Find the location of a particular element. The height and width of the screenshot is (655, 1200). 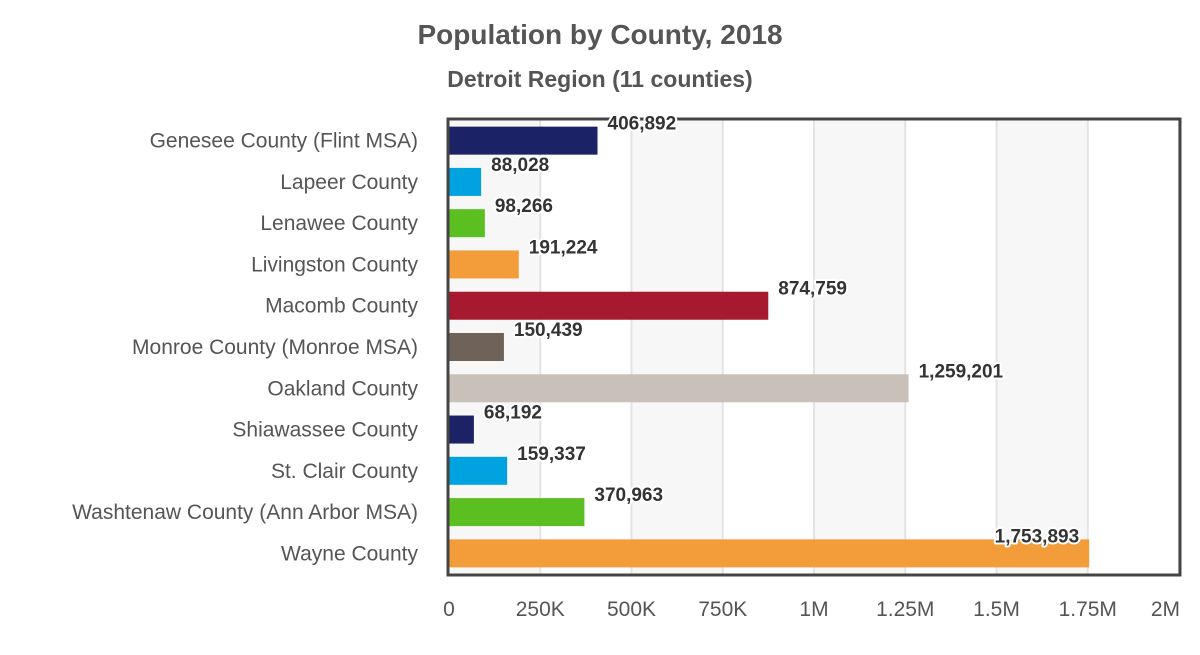

category-label: Washtenaw County (Ann Arbor MSA) is located at coordinates (245, 512).